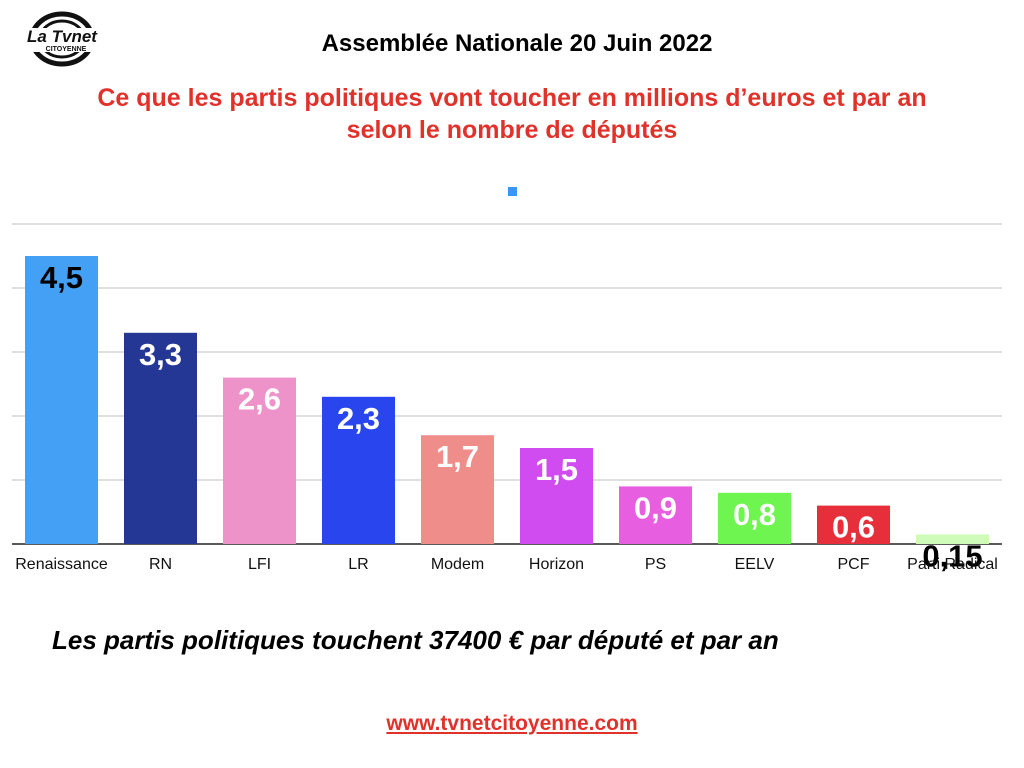 This screenshot has width=1024, height=768. I want to click on category-label: Renaissance, so click(61, 564).